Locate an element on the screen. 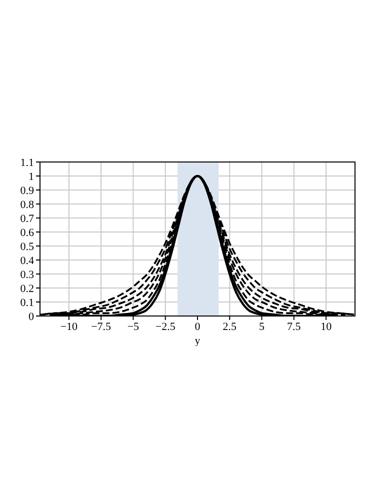 This screenshot has height=495, width=383. x-tick-label: −10 is located at coordinates (69, 326).